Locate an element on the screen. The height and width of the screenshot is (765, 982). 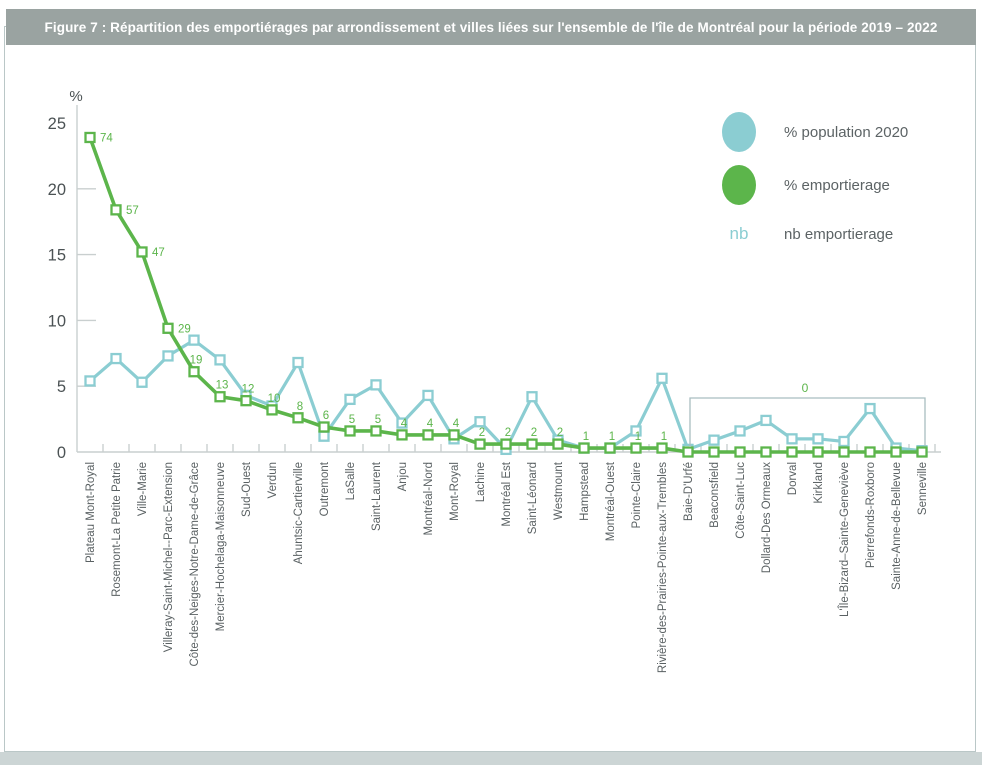
x-axis-label: Plateau Mont-Royal is located at coordinates (91, 512).